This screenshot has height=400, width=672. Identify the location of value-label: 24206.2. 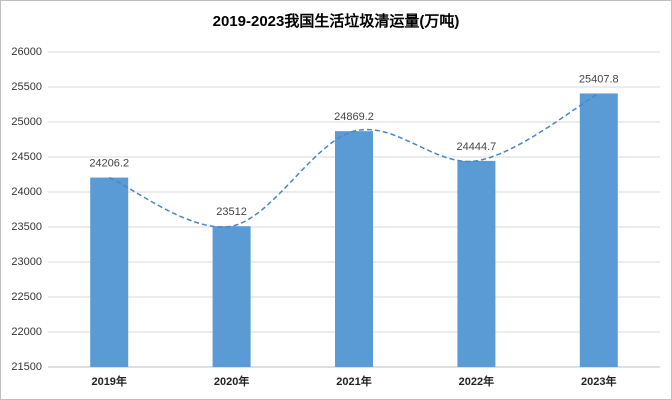
(109, 163).